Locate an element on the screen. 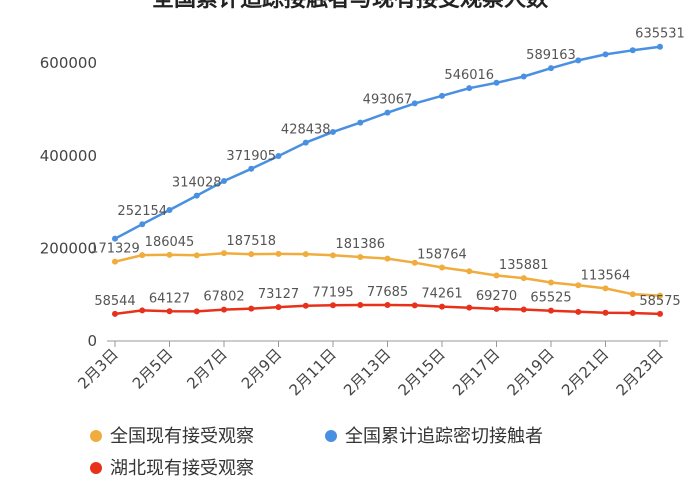 This screenshot has height=504, width=700. data-label: 186045 is located at coordinates (170, 242).